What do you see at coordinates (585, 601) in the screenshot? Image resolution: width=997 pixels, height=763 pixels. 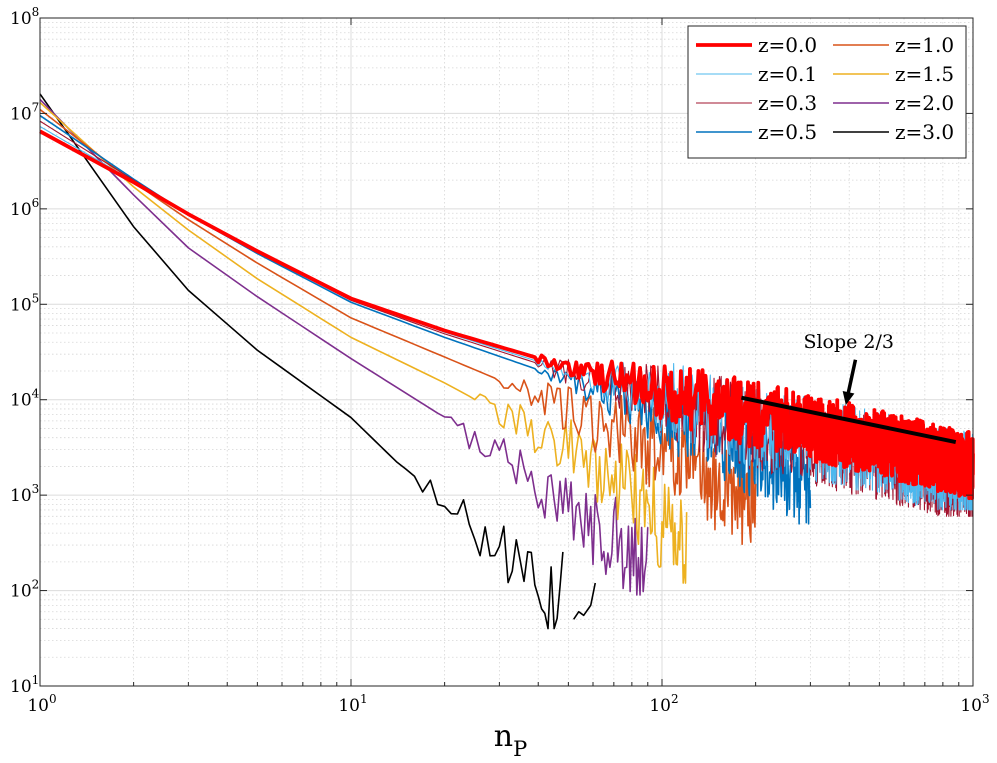 I see `series-line-segment` at bounding box center [585, 601].